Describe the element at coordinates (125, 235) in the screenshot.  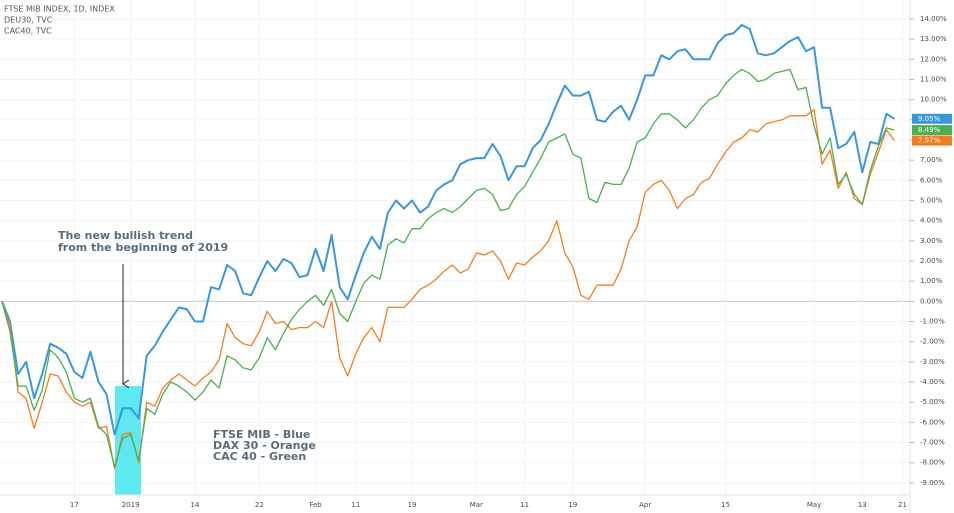
I see `annotation: The new bullish trend` at that location.